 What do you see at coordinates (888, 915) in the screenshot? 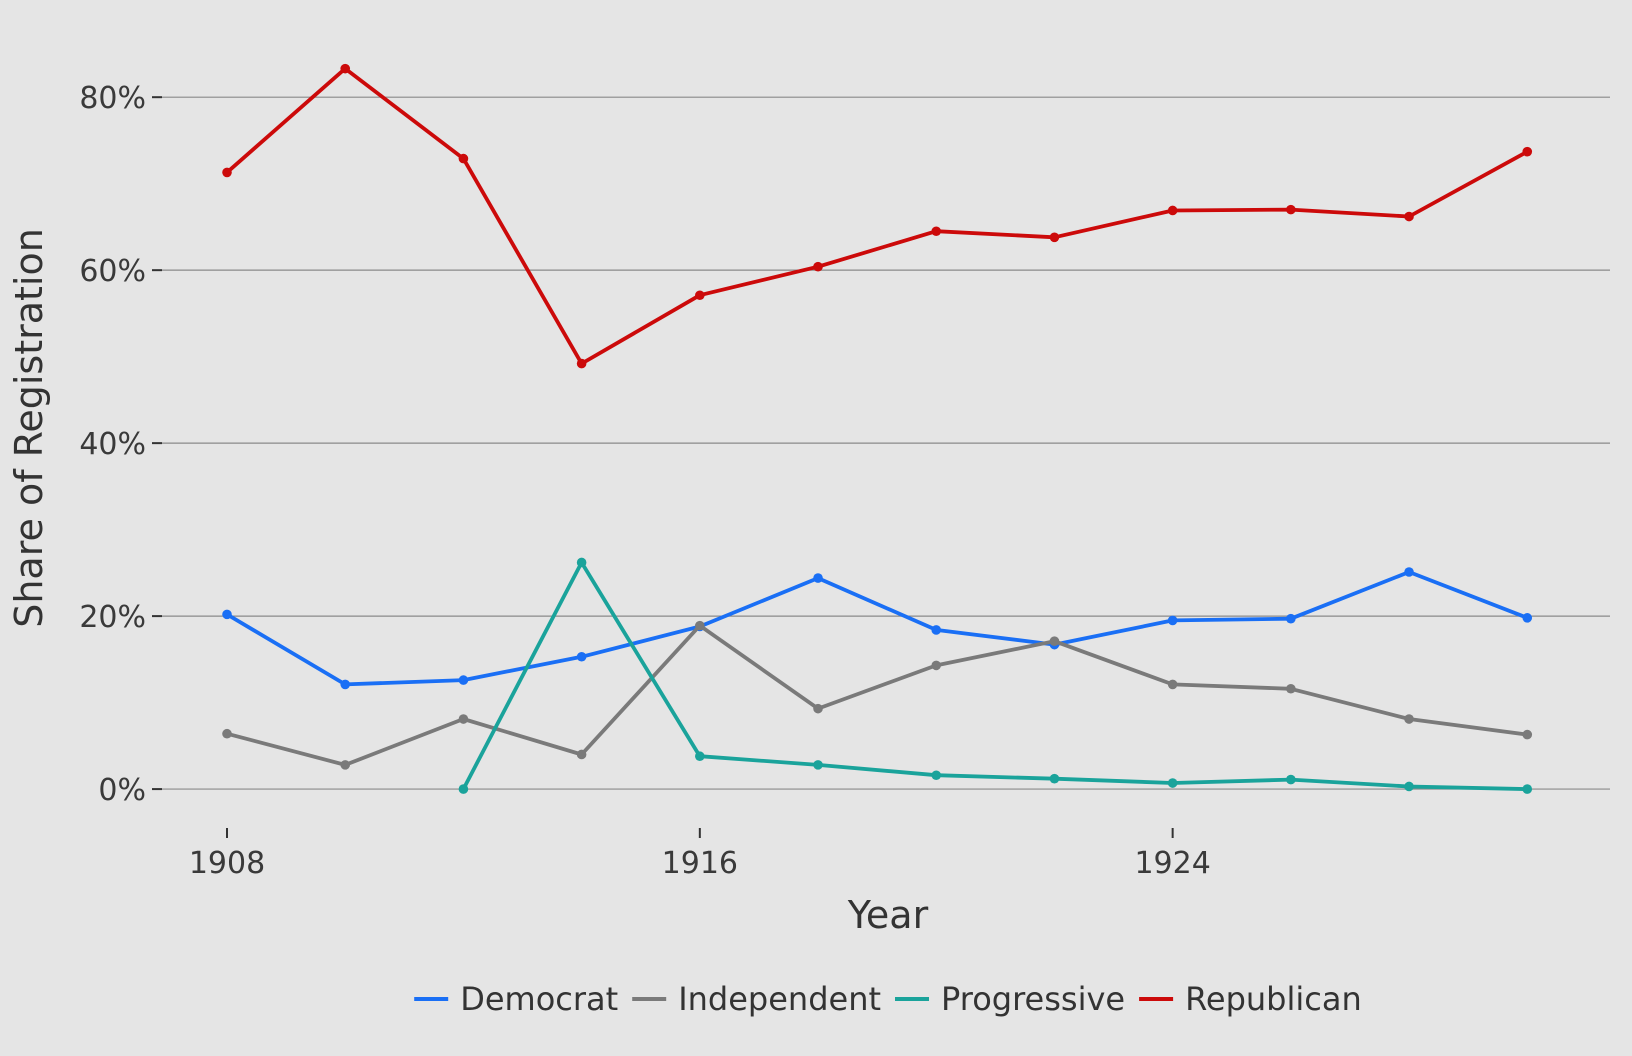
I see `x-axis-title: Year` at bounding box center [888, 915].